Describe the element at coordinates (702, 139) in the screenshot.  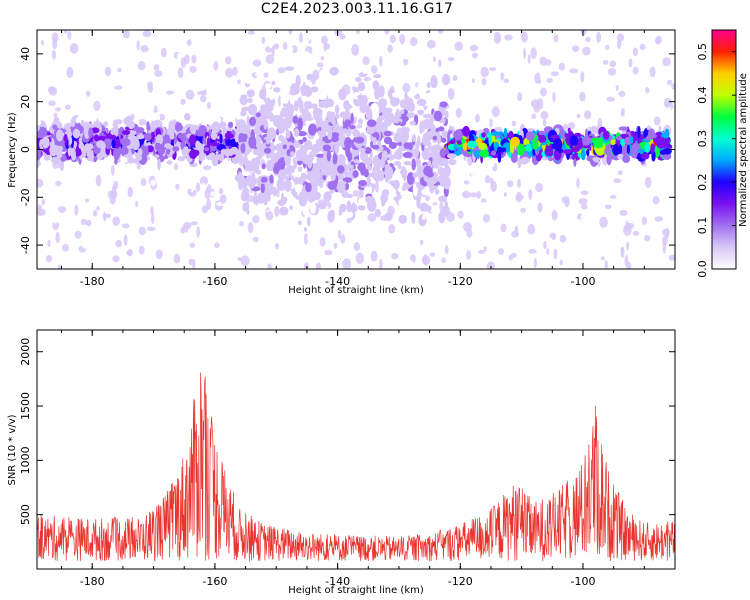
I see `colorbar-tick-label: 0.3` at that location.